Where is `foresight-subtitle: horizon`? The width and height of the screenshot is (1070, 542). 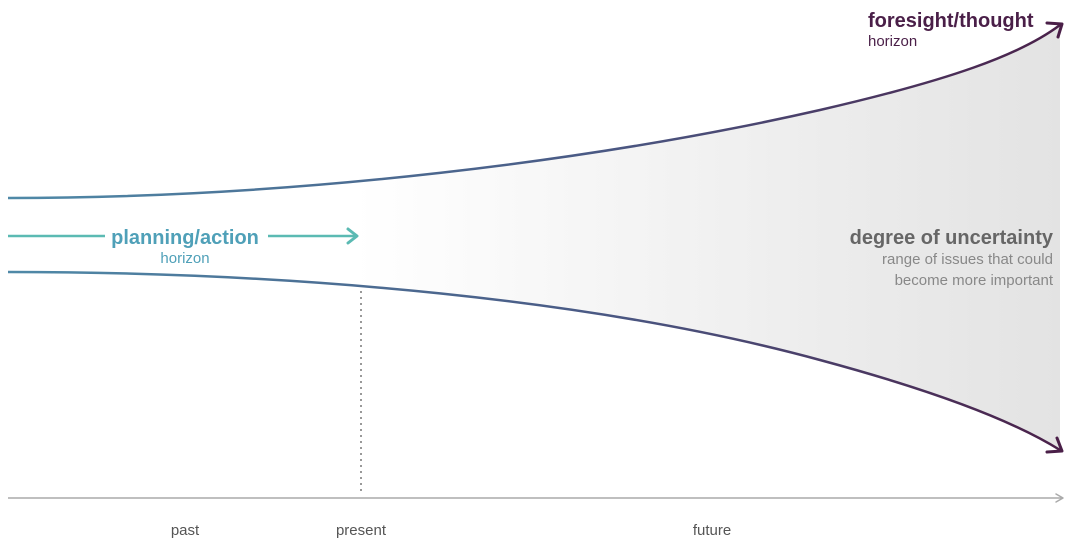 foresight-subtitle: horizon is located at coordinates (892, 41).